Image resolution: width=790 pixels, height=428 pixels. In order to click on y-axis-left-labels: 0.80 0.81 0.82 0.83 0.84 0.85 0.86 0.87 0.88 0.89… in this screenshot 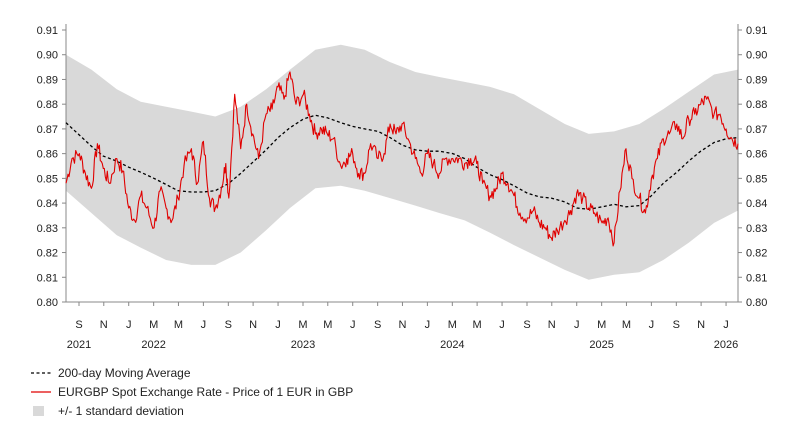, I will do `click(47, 167)`.